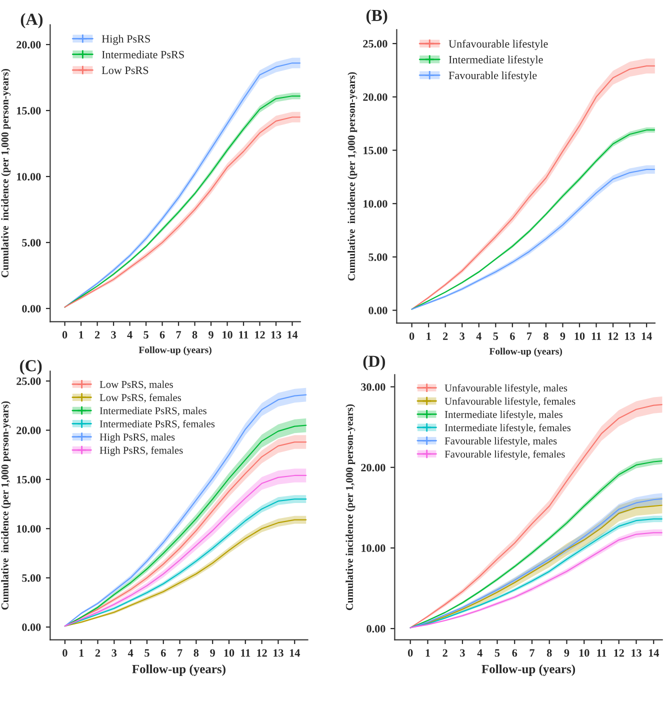  I want to click on legend-label: Intermediate lifestyle, so click(495, 60).